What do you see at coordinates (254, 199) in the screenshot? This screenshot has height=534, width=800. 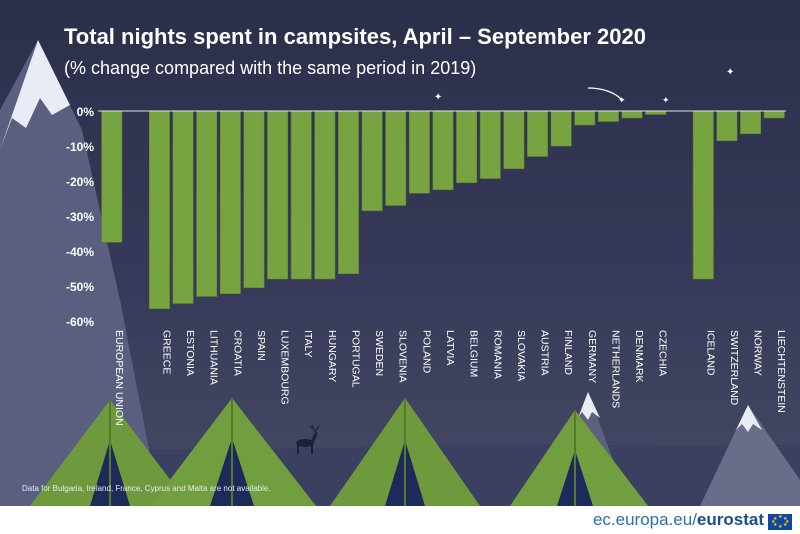 I see `bar-spain` at bounding box center [254, 199].